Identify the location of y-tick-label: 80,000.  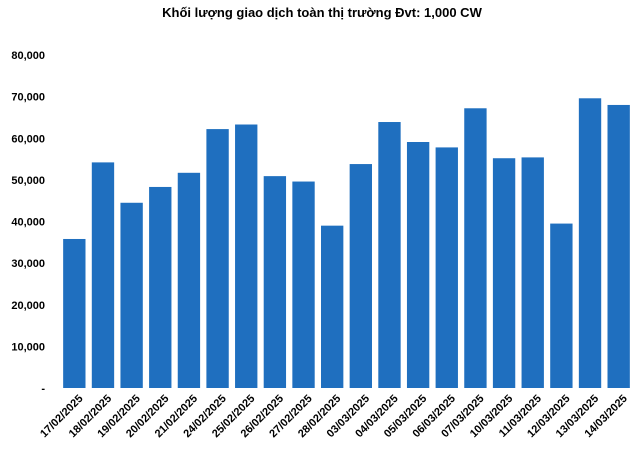
(28, 56).